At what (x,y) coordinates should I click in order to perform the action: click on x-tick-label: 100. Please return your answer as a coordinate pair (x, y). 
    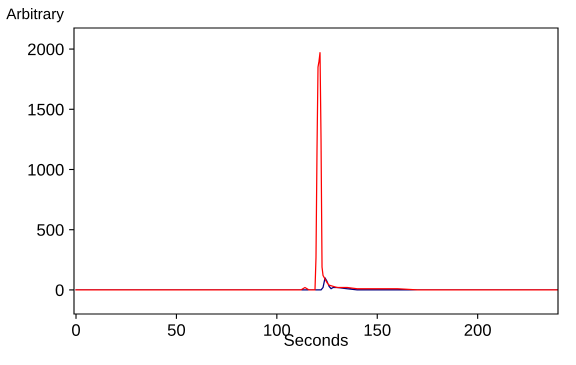
    Looking at the image, I should click on (277, 330).